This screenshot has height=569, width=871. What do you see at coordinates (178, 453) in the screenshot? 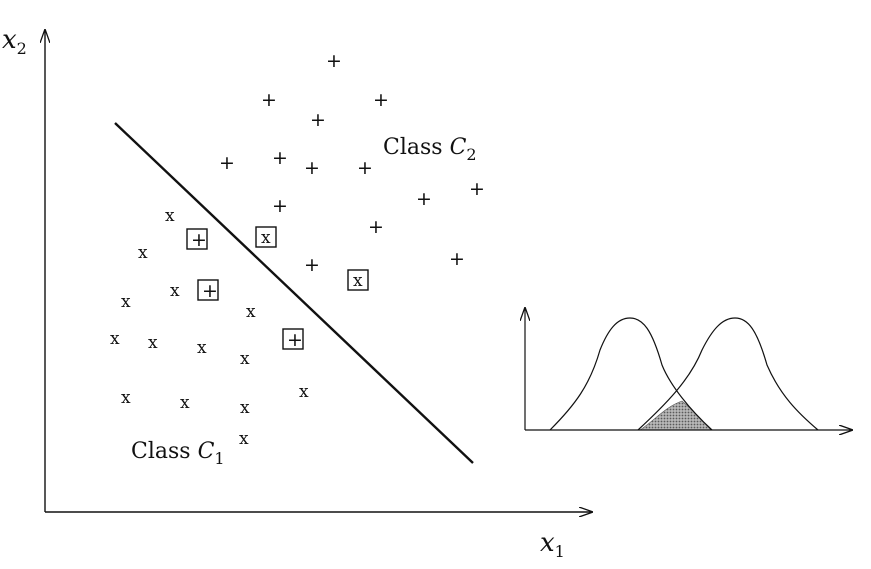
I see `class-1-label: Class C1` at bounding box center [178, 453].